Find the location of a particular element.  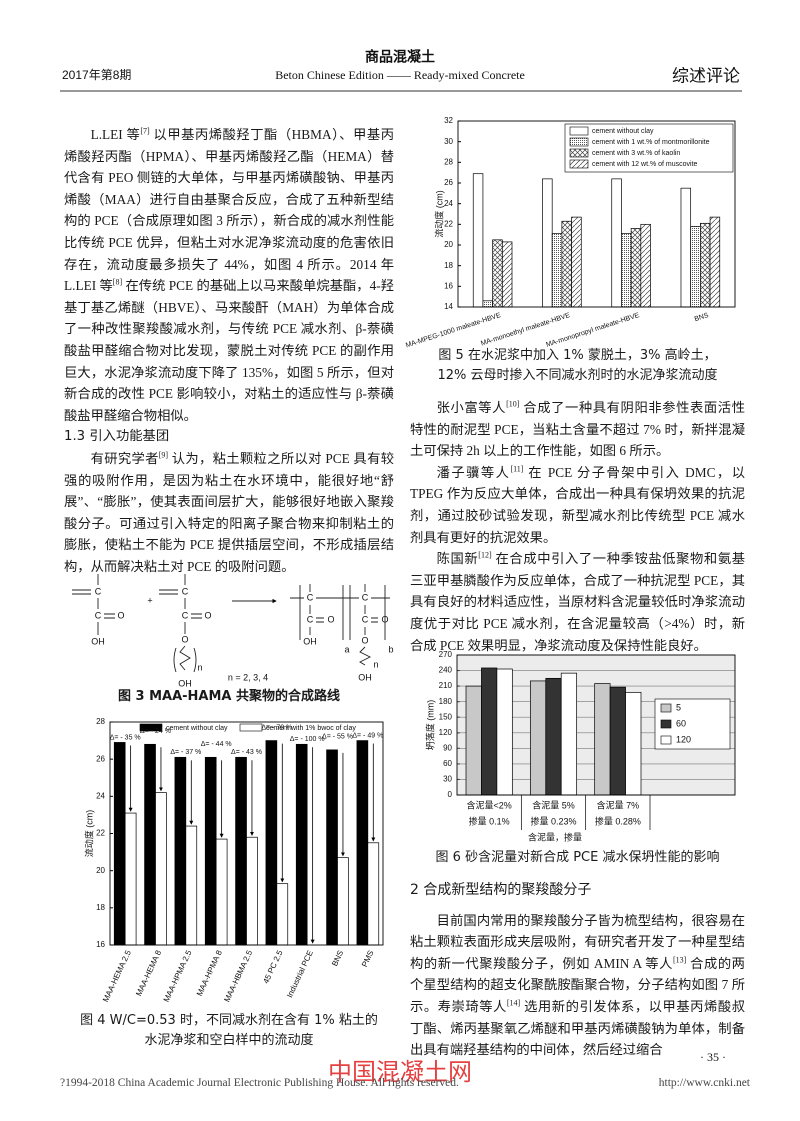

x-tick-label: MAA-HEMA 8 is located at coordinates (148, 972).